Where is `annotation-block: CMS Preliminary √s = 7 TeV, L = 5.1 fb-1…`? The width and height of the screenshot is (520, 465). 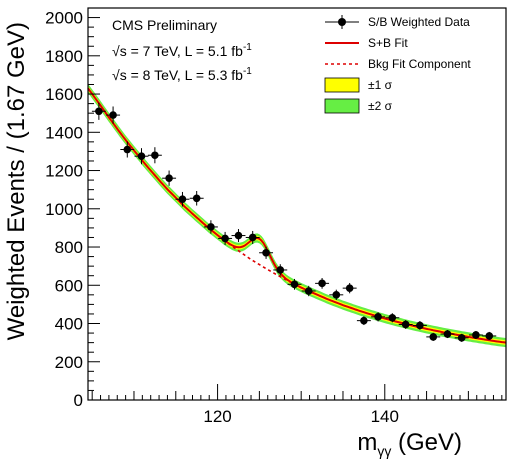 annotation-block: CMS Preliminary √s = 7 TeV, L = 5.1 fb-1… is located at coordinates (182, 50).